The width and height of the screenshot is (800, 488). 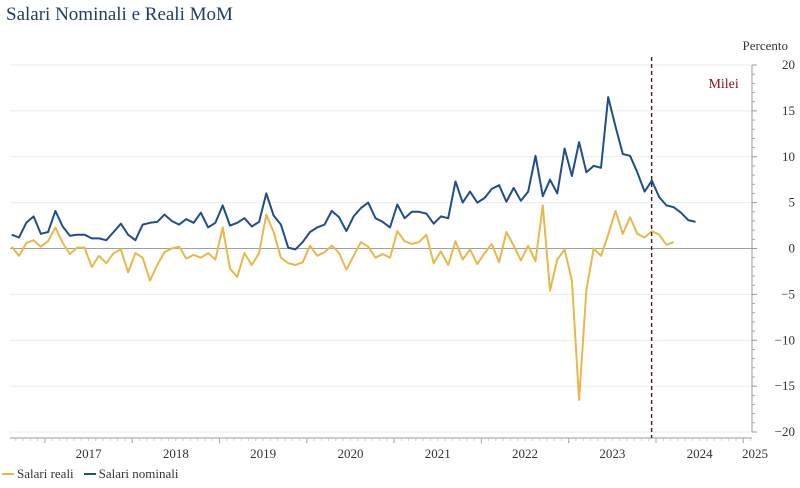 I want to click on chart-title: Salari Nominali e Reali MoM, so click(x=119, y=14).